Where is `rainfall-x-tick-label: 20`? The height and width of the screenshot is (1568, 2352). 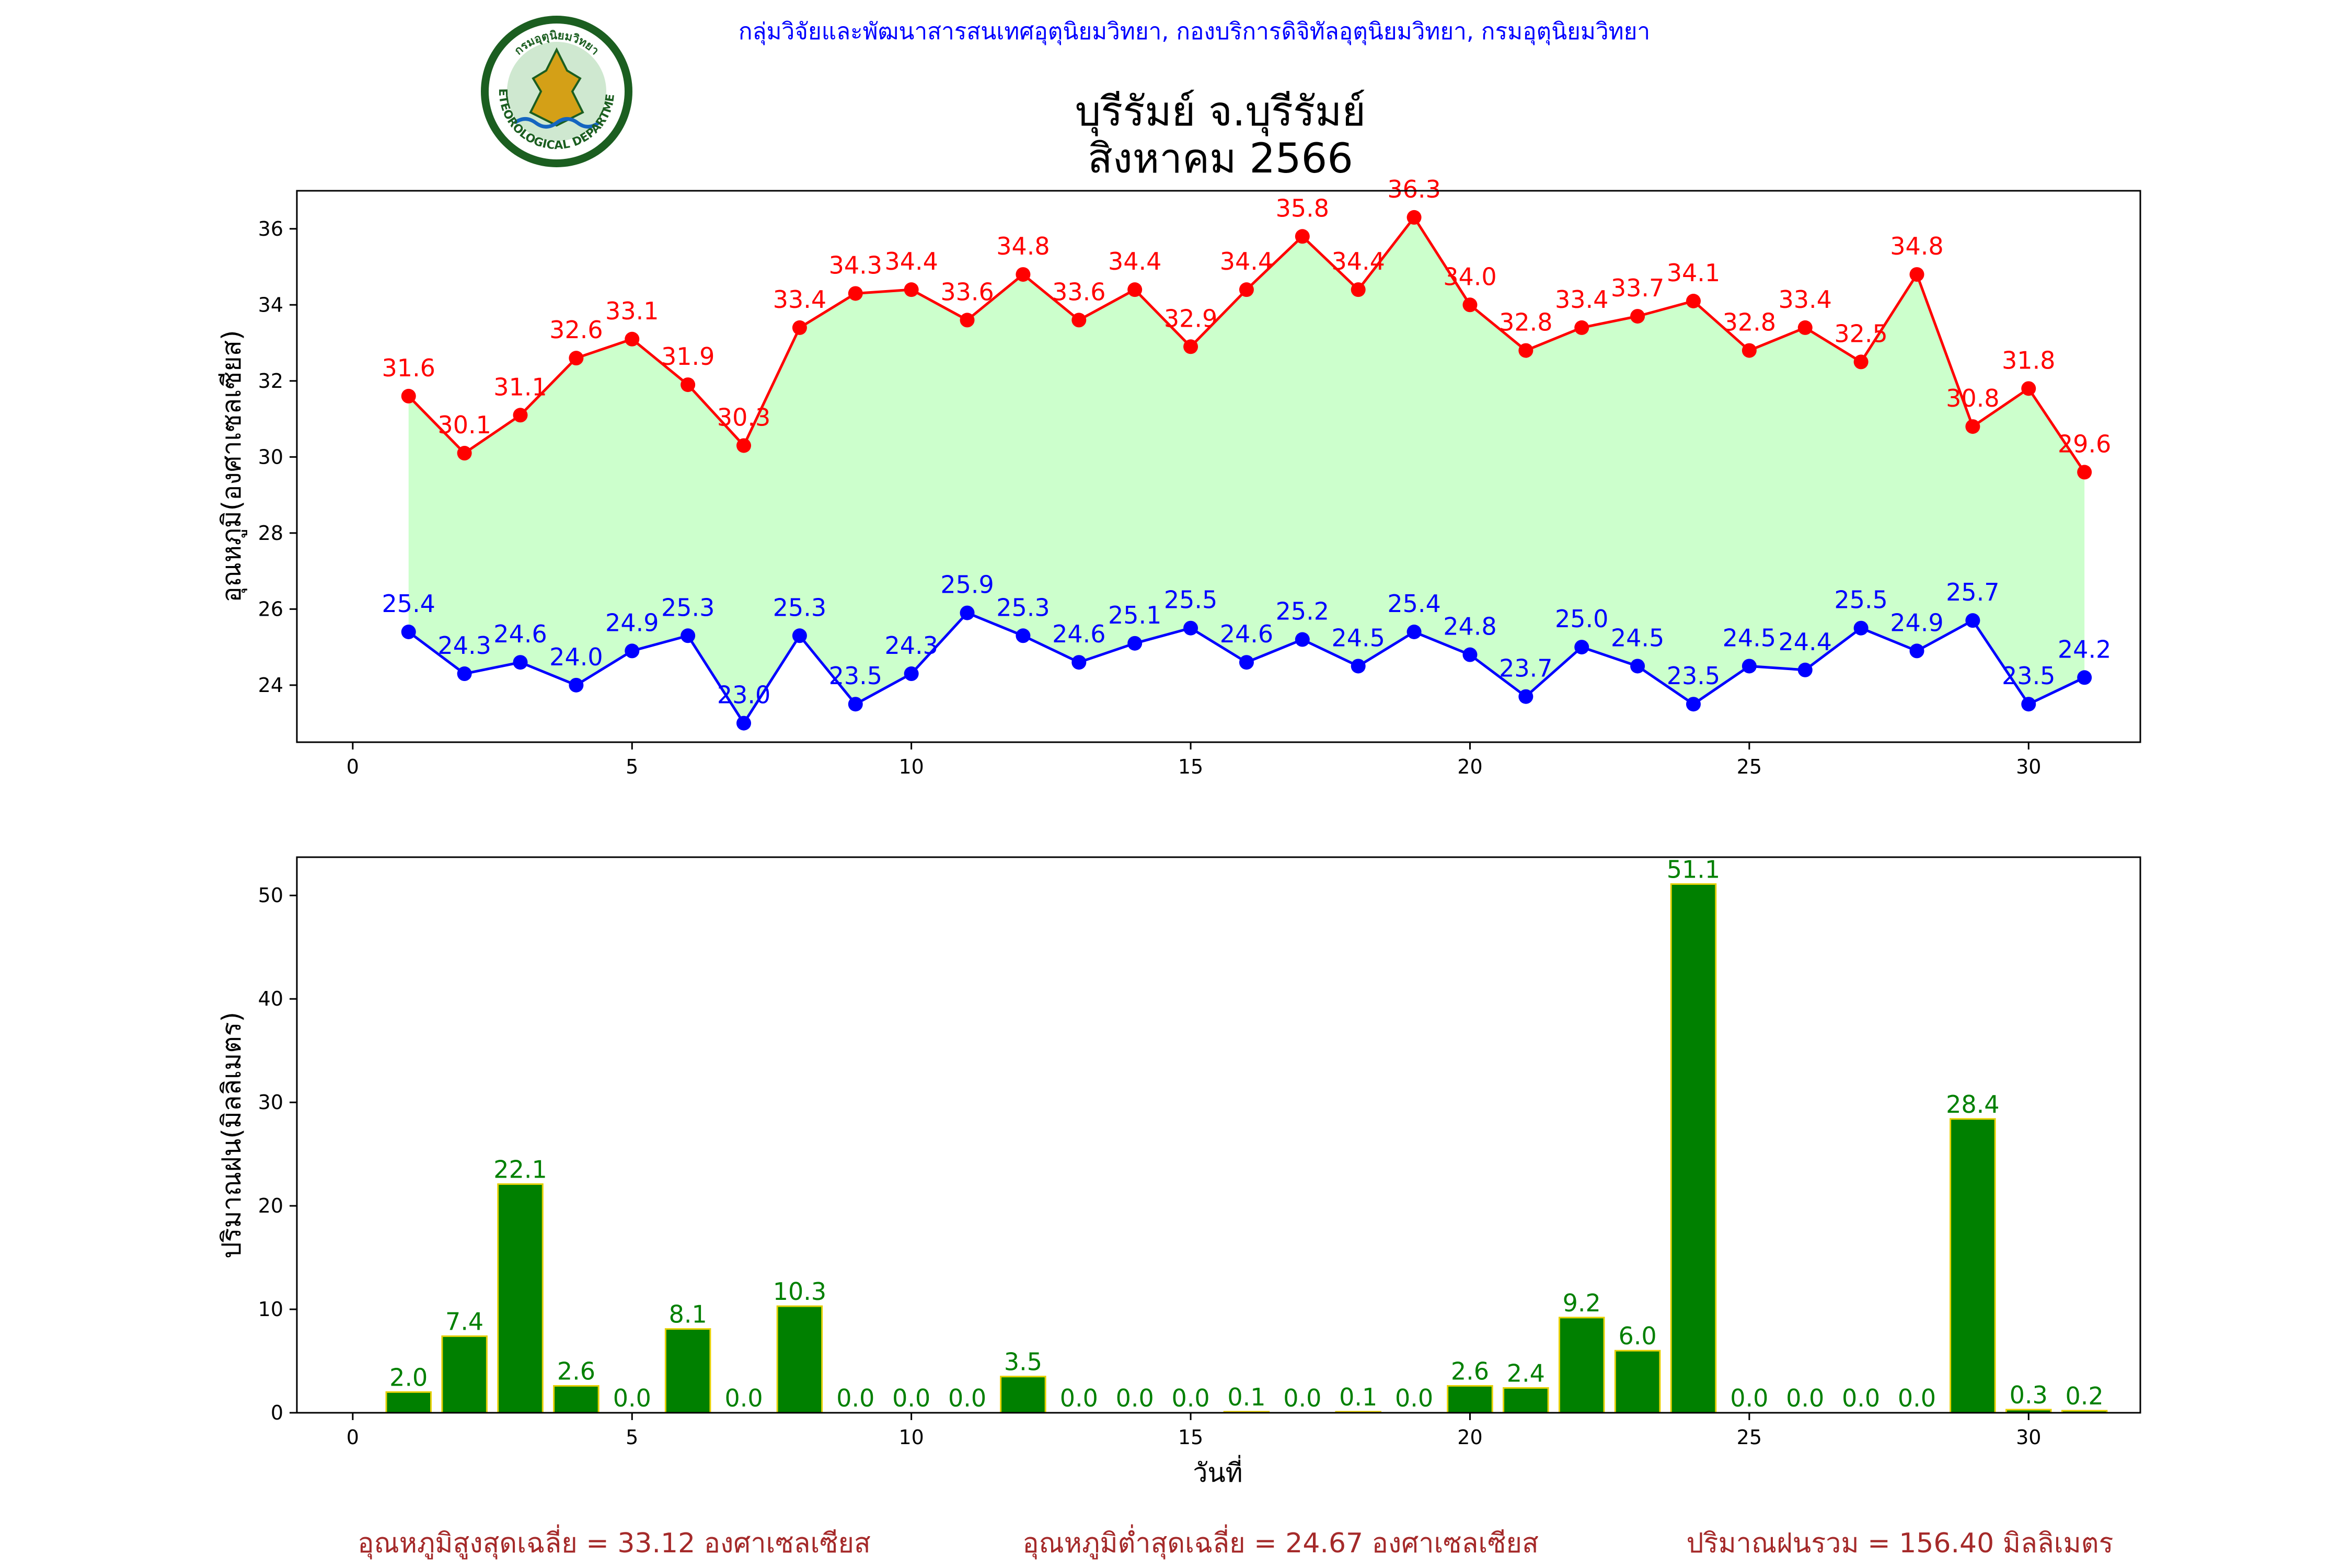 rainfall-x-tick-label: 20 is located at coordinates (1469, 1437).